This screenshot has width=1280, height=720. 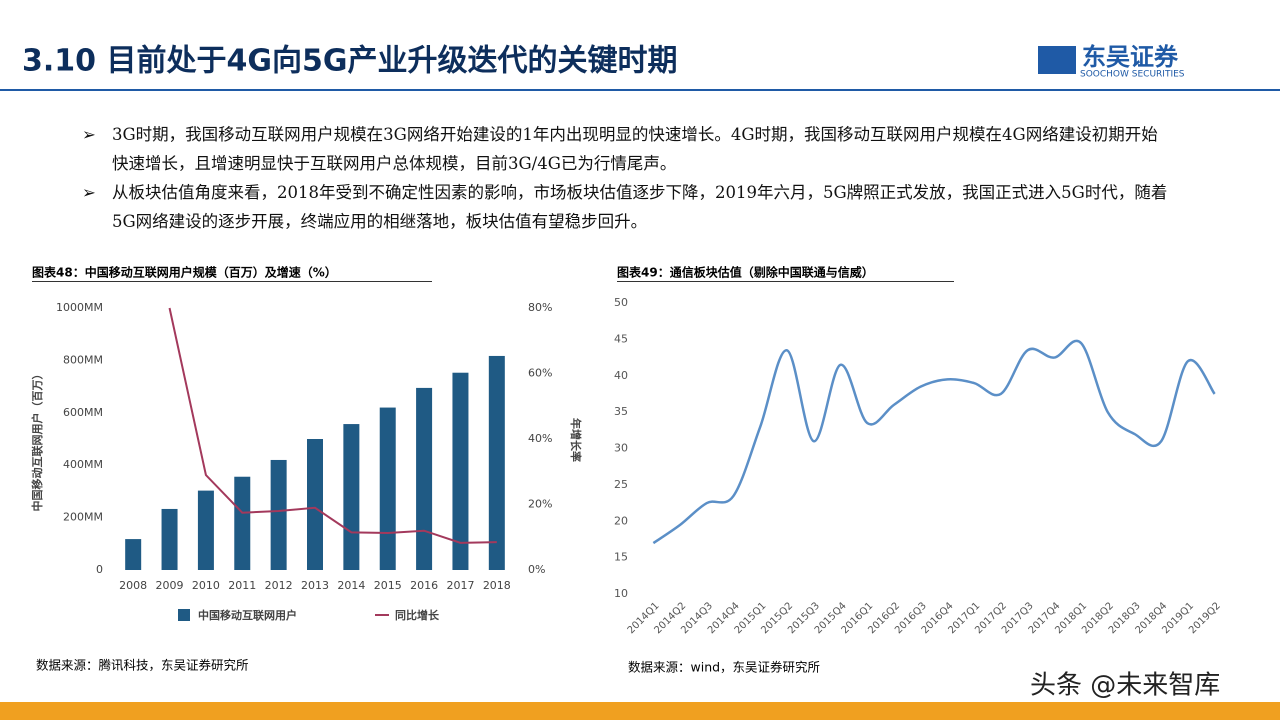 I want to click on y-tick-label: 15, so click(x=621, y=557).